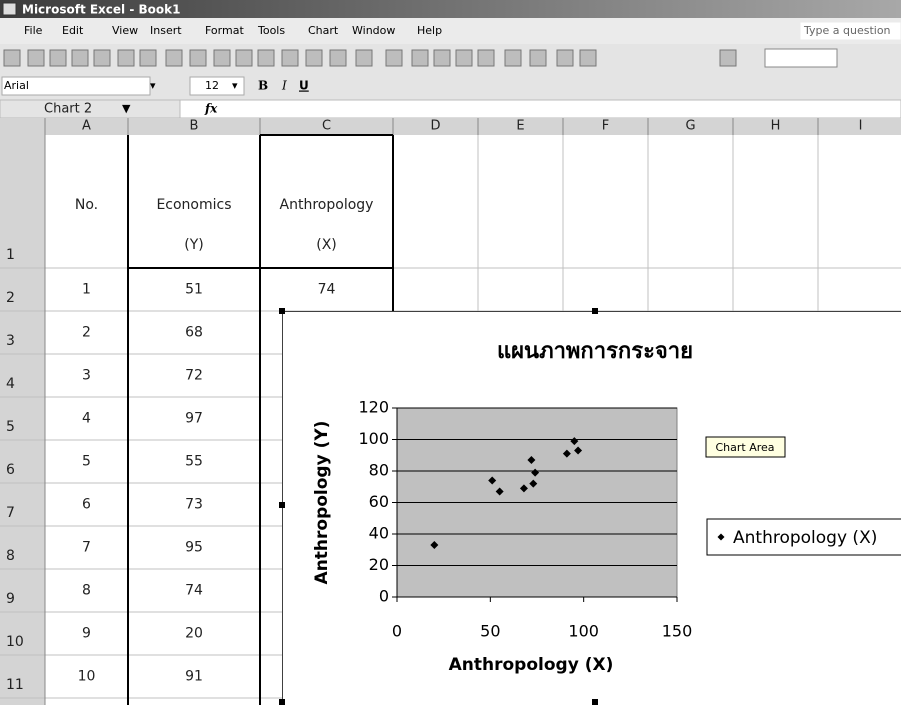  I want to click on help-box, so click(850, 31).